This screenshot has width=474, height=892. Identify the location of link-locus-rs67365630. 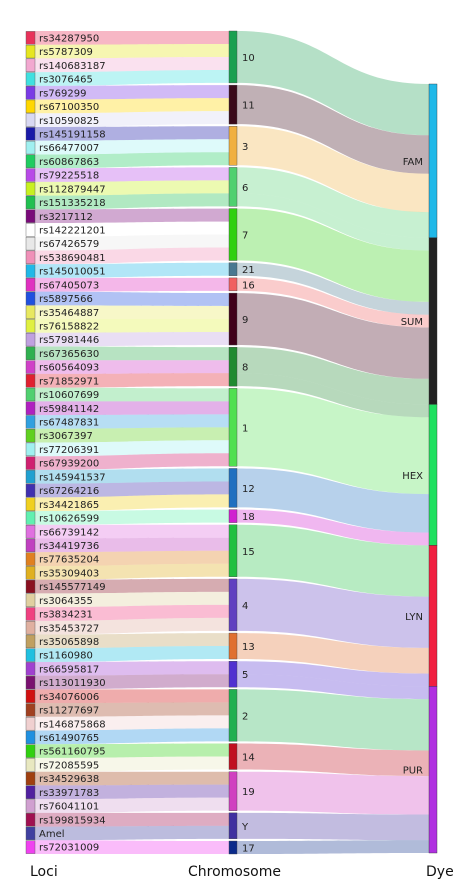
(132, 353).